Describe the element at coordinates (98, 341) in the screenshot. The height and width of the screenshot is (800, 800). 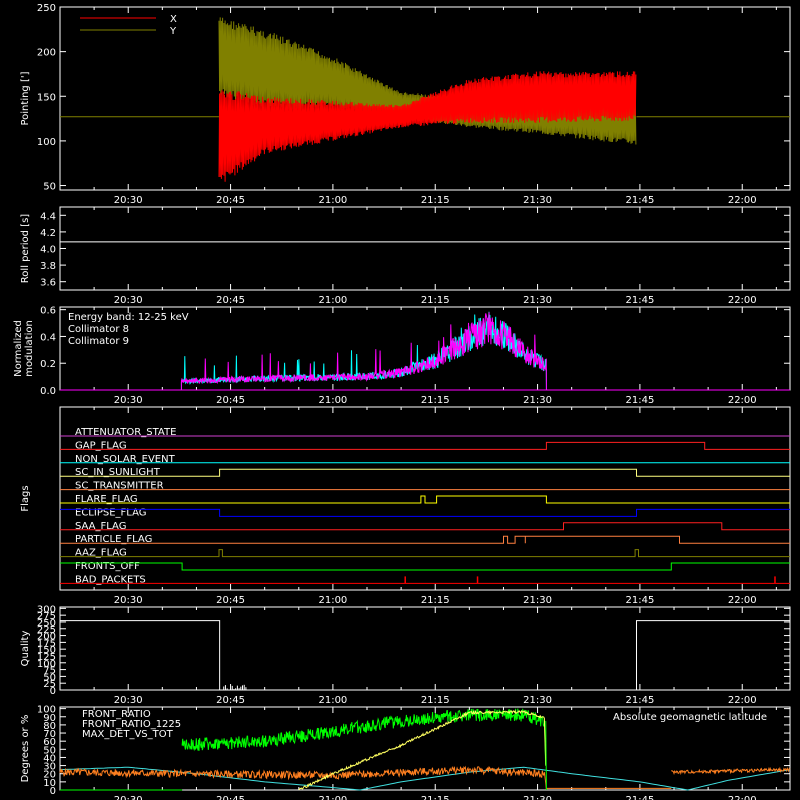
I see `modulation-legend-collimator-9: Collimator 9` at that location.